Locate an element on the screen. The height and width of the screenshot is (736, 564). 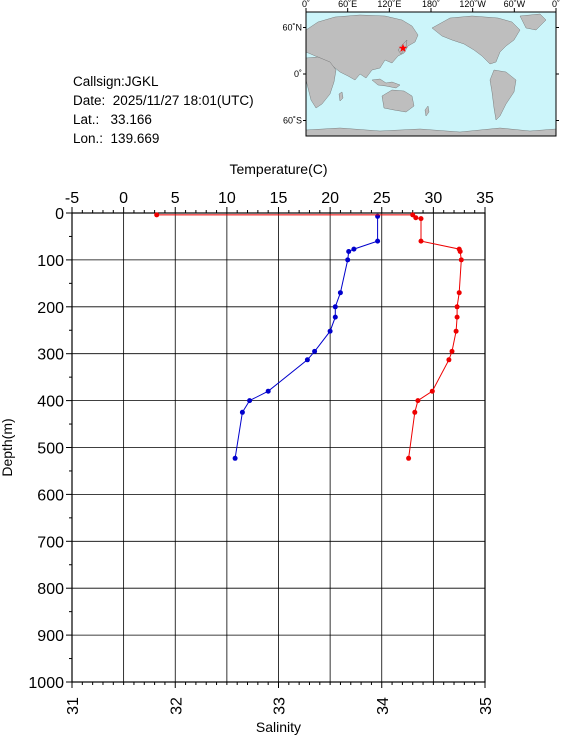
map-land is located at coordinates (431, 75).